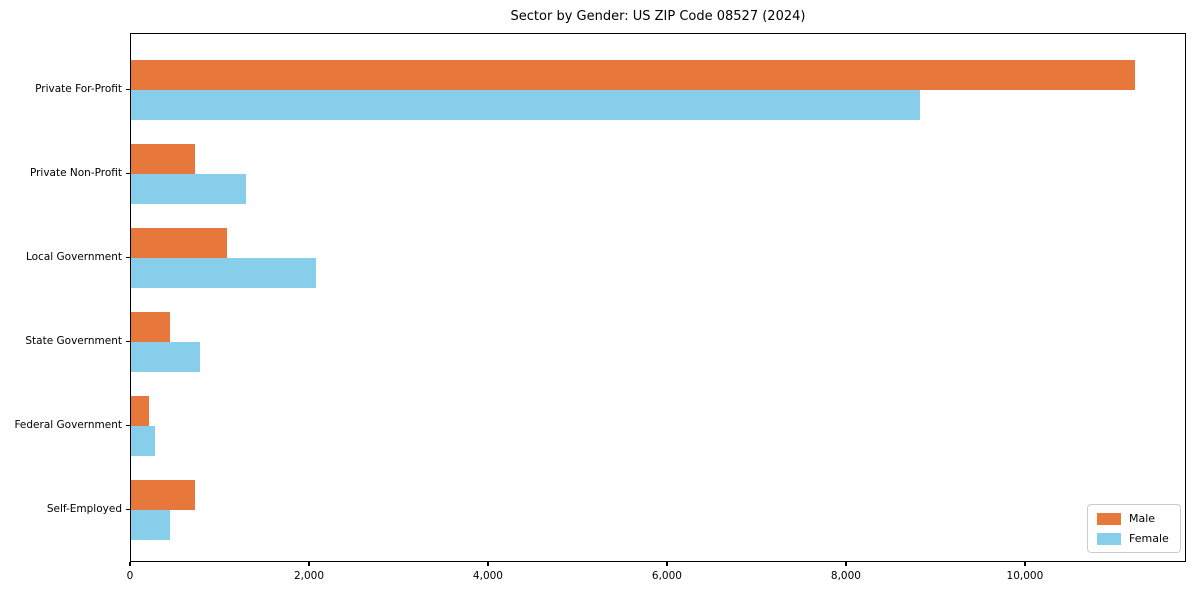 This screenshot has height=600, width=1200. I want to click on bar-female-private-non-profit, so click(188, 189).